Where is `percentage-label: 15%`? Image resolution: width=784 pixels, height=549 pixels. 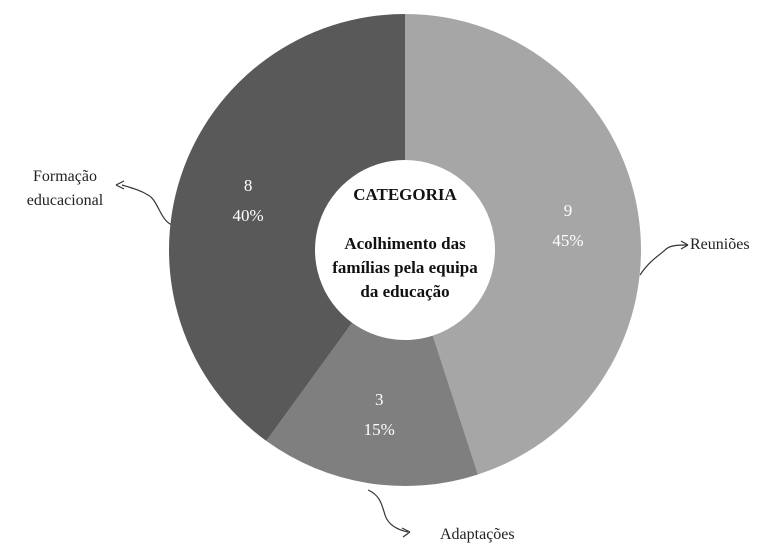
percentage-label: 15% is located at coordinates (379, 429).